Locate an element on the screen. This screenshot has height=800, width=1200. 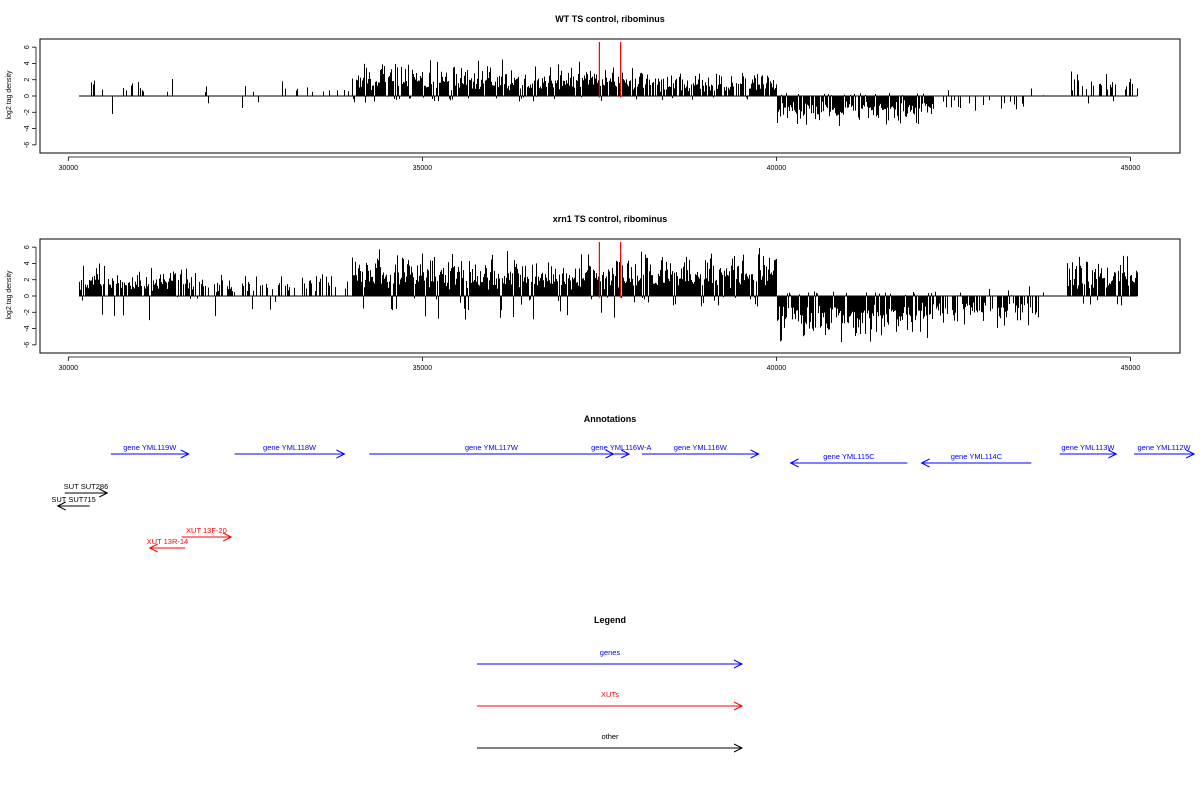
xrn1-axis-ticks: -6 -4 -2 0 2 4 6 30000 35000 40000 45000 is located at coordinates (582, 308).